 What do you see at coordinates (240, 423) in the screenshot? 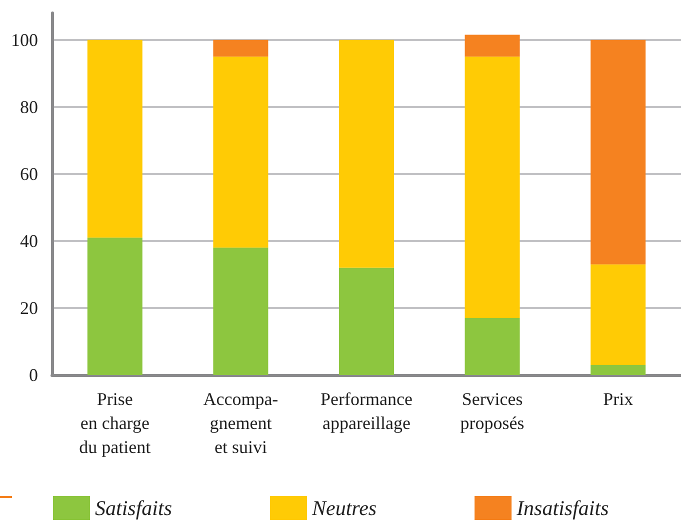
I see `x-tick-label: Accompa- gnement et suivi` at bounding box center [240, 423].